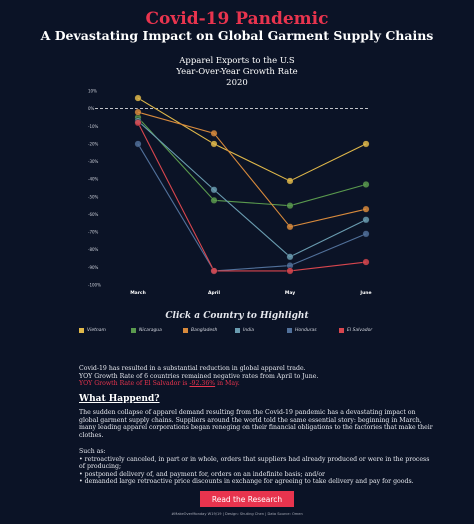 Image resolution: width=474 pixels, height=524 pixels. Describe the element at coordinates (227, 384) in the screenshot. I see `summary-line-3-suffix: in May.` at that location.